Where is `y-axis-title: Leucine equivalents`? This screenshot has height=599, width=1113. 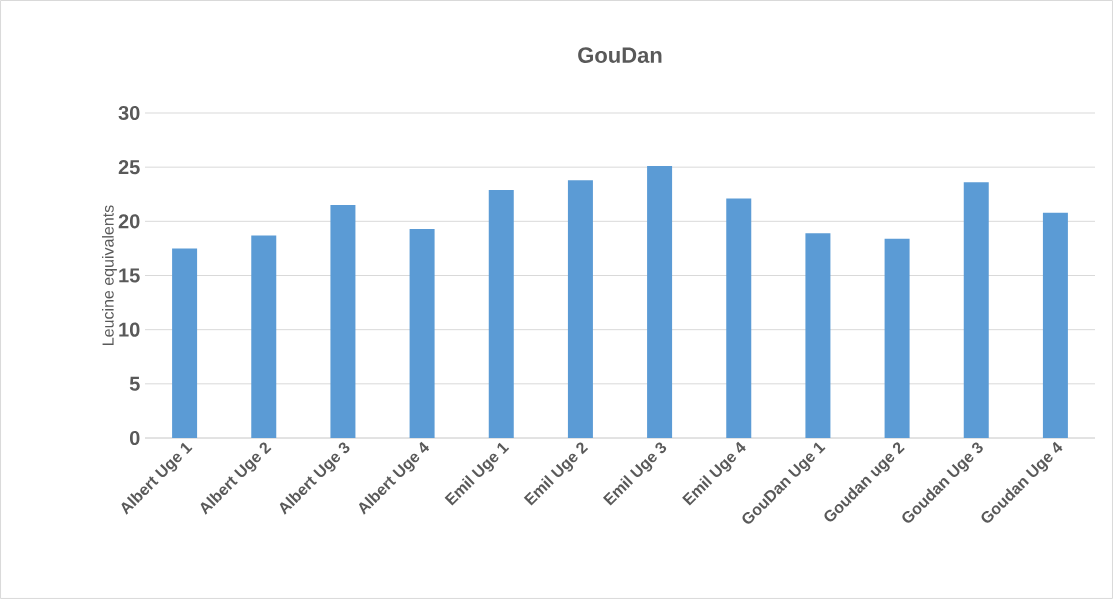 y-axis-title: Leucine equivalents is located at coordinates (109, 275).